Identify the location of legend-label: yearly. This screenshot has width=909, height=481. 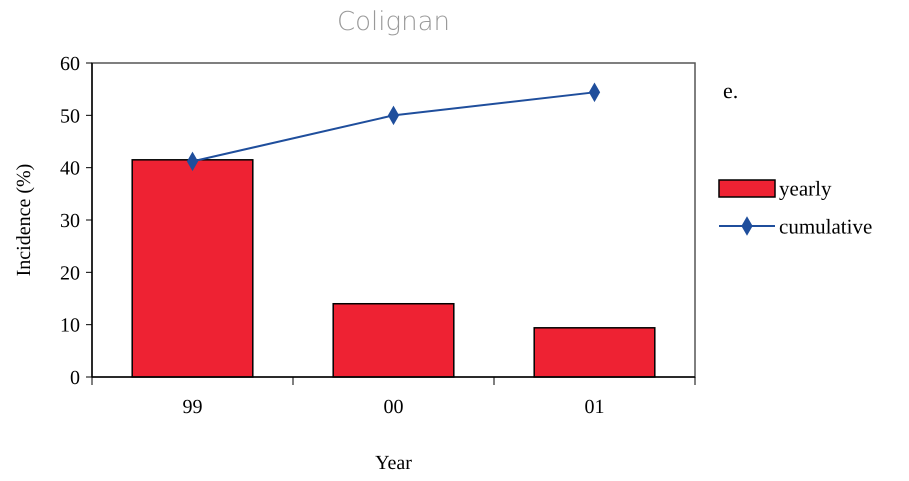
(805, 188).